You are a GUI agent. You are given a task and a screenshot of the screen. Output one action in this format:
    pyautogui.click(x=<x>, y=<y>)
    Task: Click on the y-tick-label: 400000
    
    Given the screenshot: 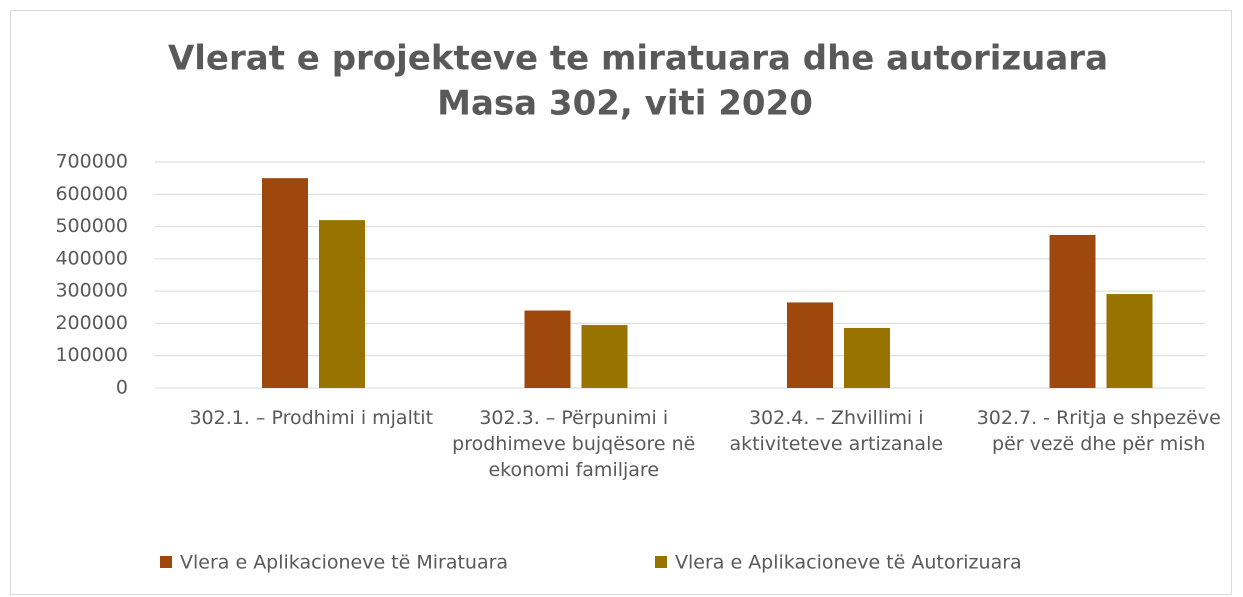 What is the action you would take?
    pyautogui.click(x=91, y=258)
    